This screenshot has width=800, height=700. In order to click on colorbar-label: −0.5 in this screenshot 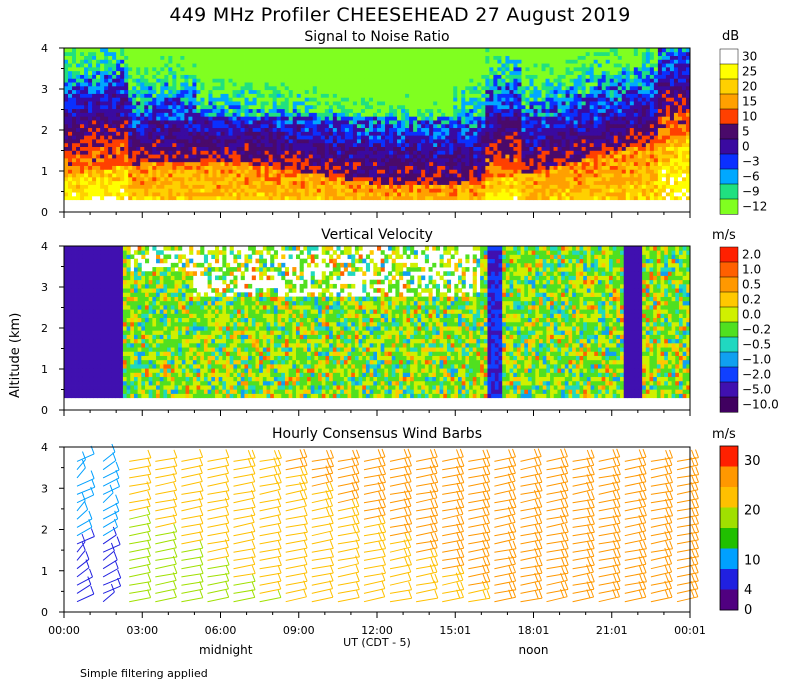, I will do `click(756, 345)`.